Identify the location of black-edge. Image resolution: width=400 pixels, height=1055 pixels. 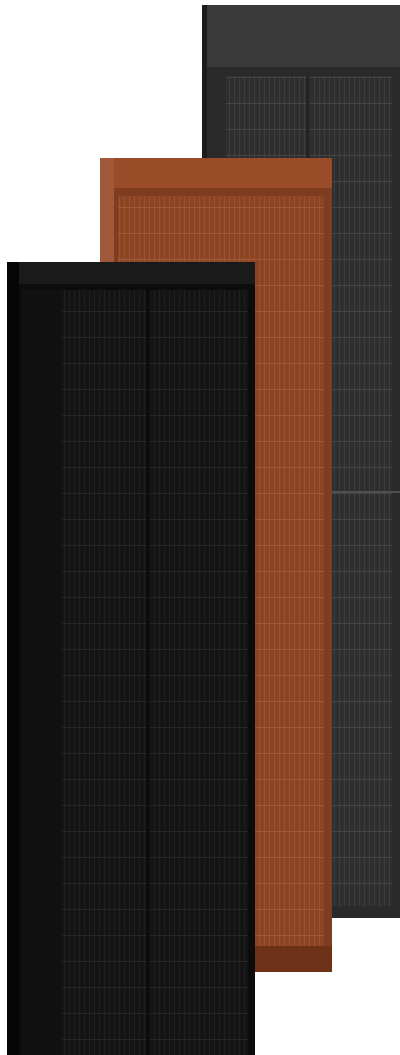
(13, 658).